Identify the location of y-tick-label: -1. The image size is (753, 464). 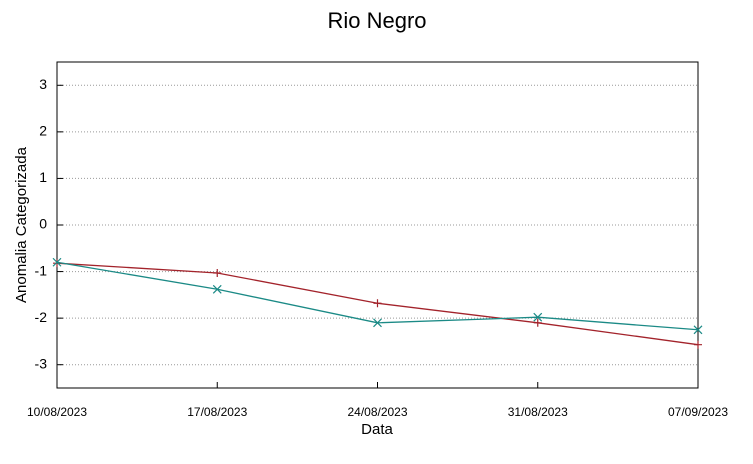
(41, 270).